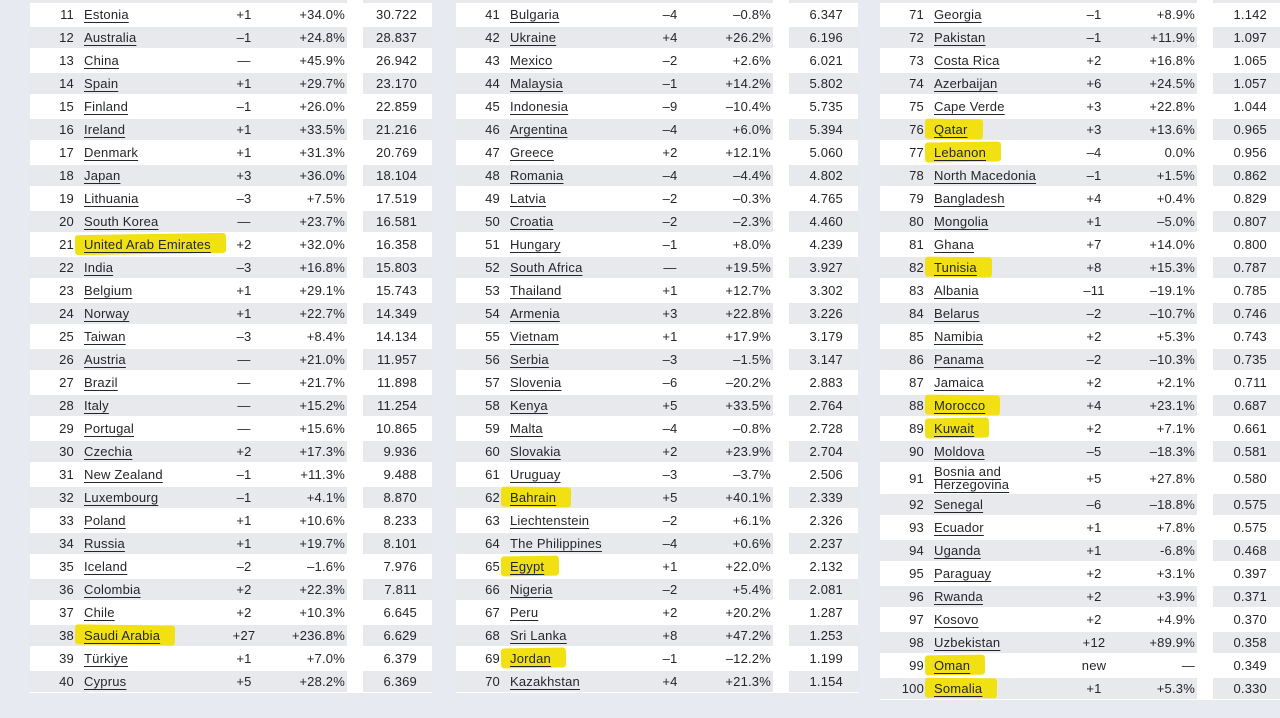  Describe the element at coordinates (961, 221) in the screenshot. I see `country-link: Mongolia` at that location.